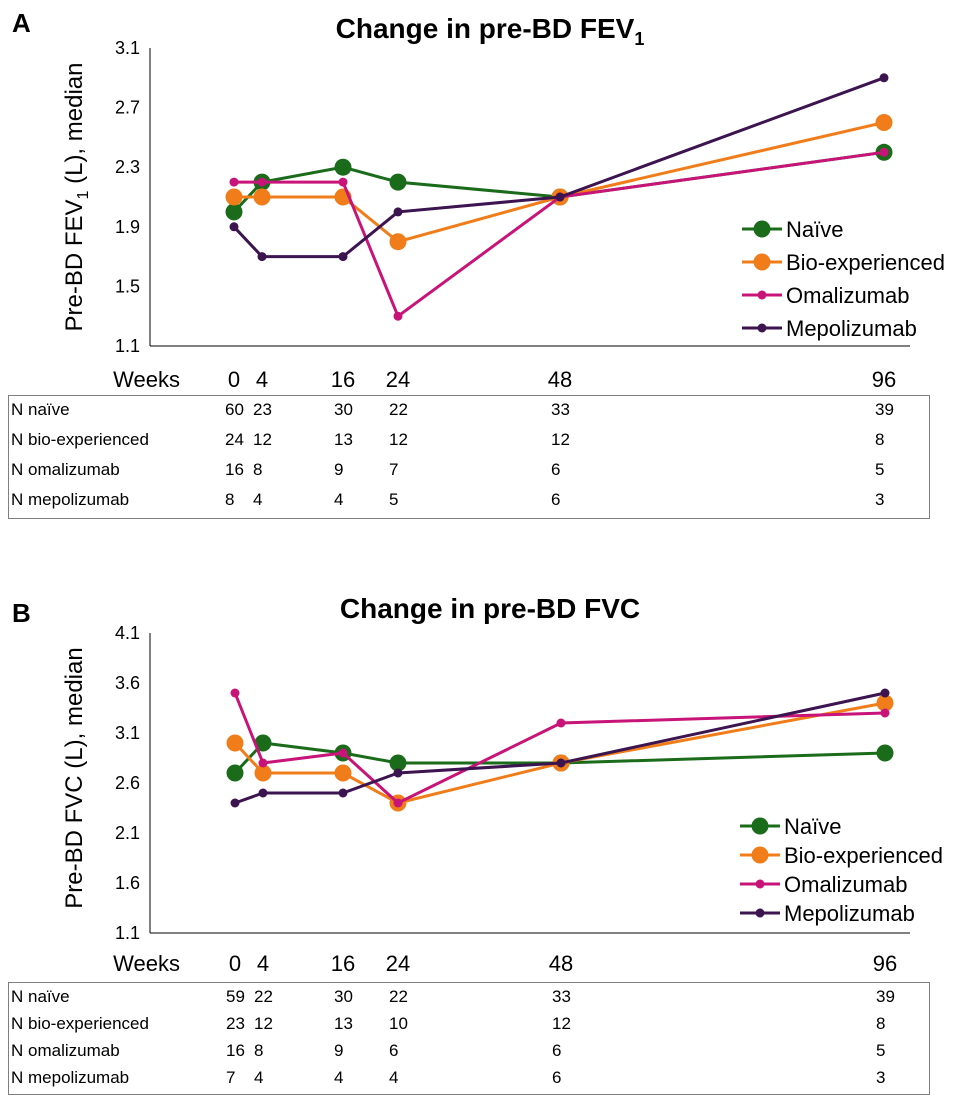  I want to click on chart-title-subscript: 1, so click(639, 39).